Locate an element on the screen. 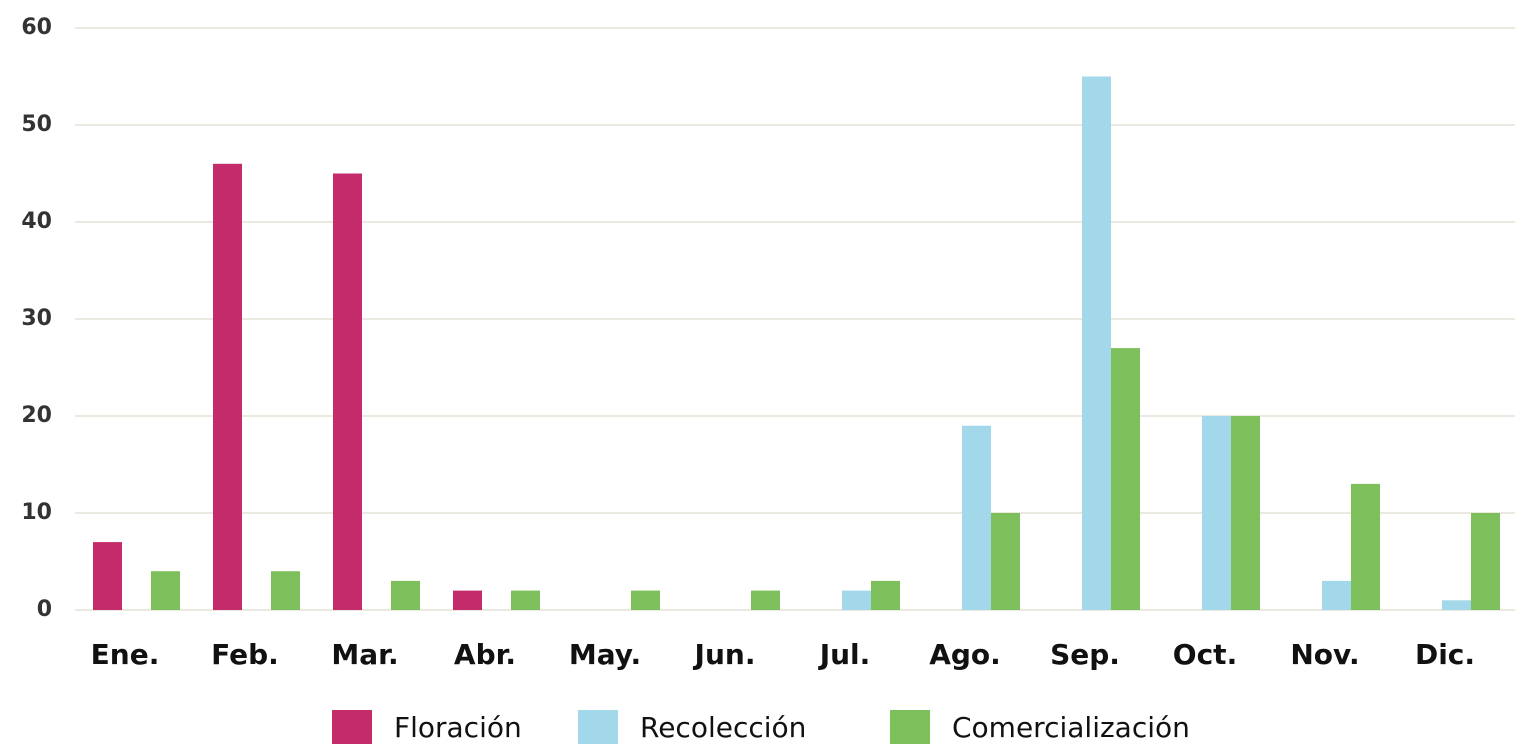 The width and height of the screenshot is (1517, 747). x-tick-label: Mar. is located at coordinates (364, 654).